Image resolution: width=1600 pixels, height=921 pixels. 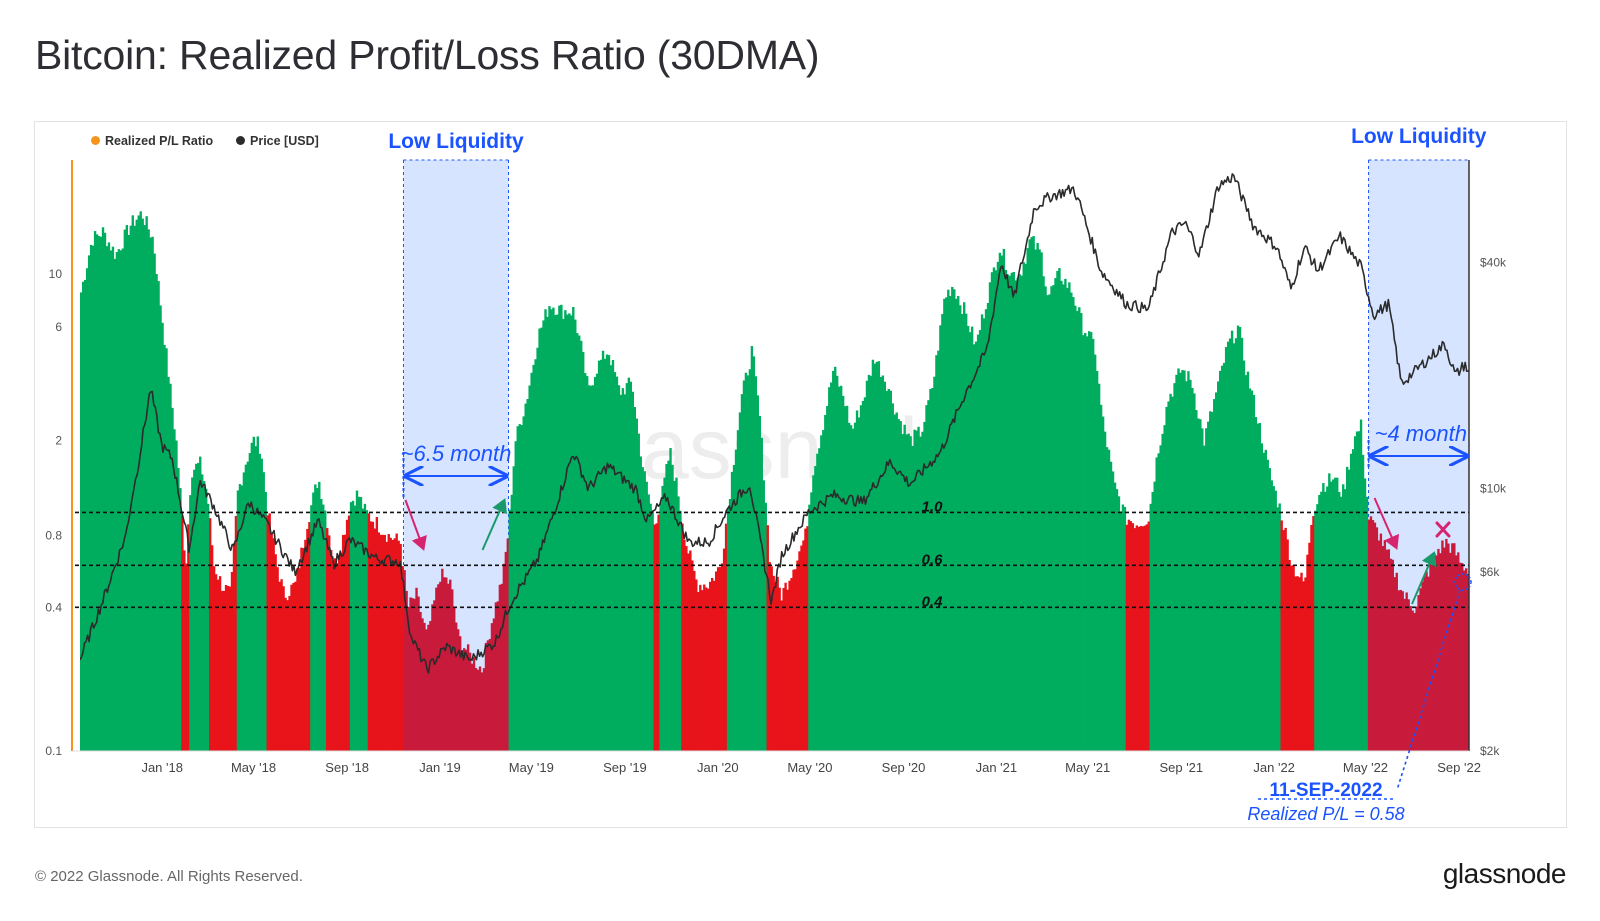 What do you see at coordinates (152, 141) in the screenshot?
I see `legend-item-ratio: Realized P/L Ratio` at bounding box center [152, 141].